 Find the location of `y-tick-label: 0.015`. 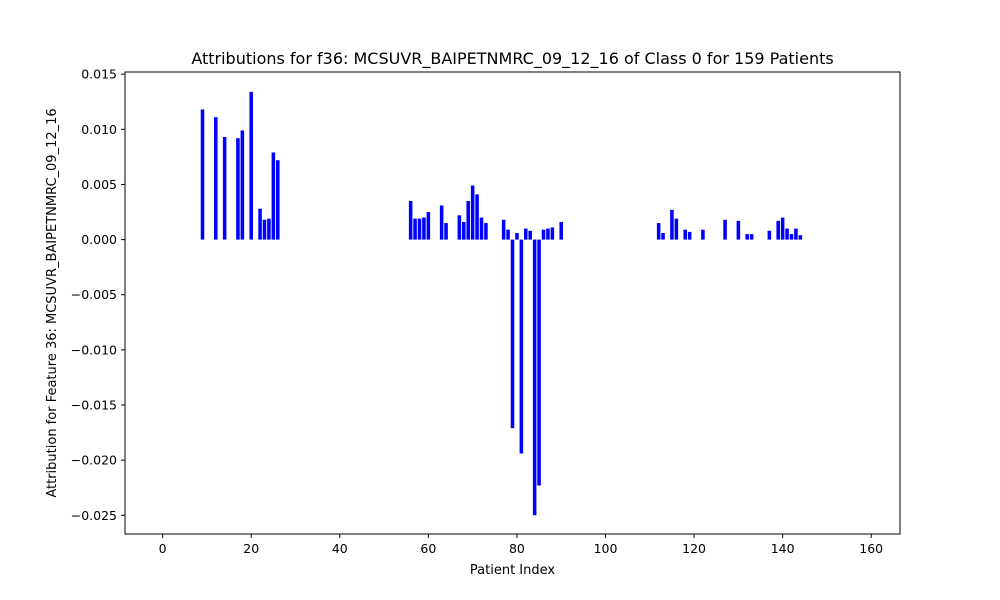

y-tick-label: 0.015 is located at coordinates (99, 74).